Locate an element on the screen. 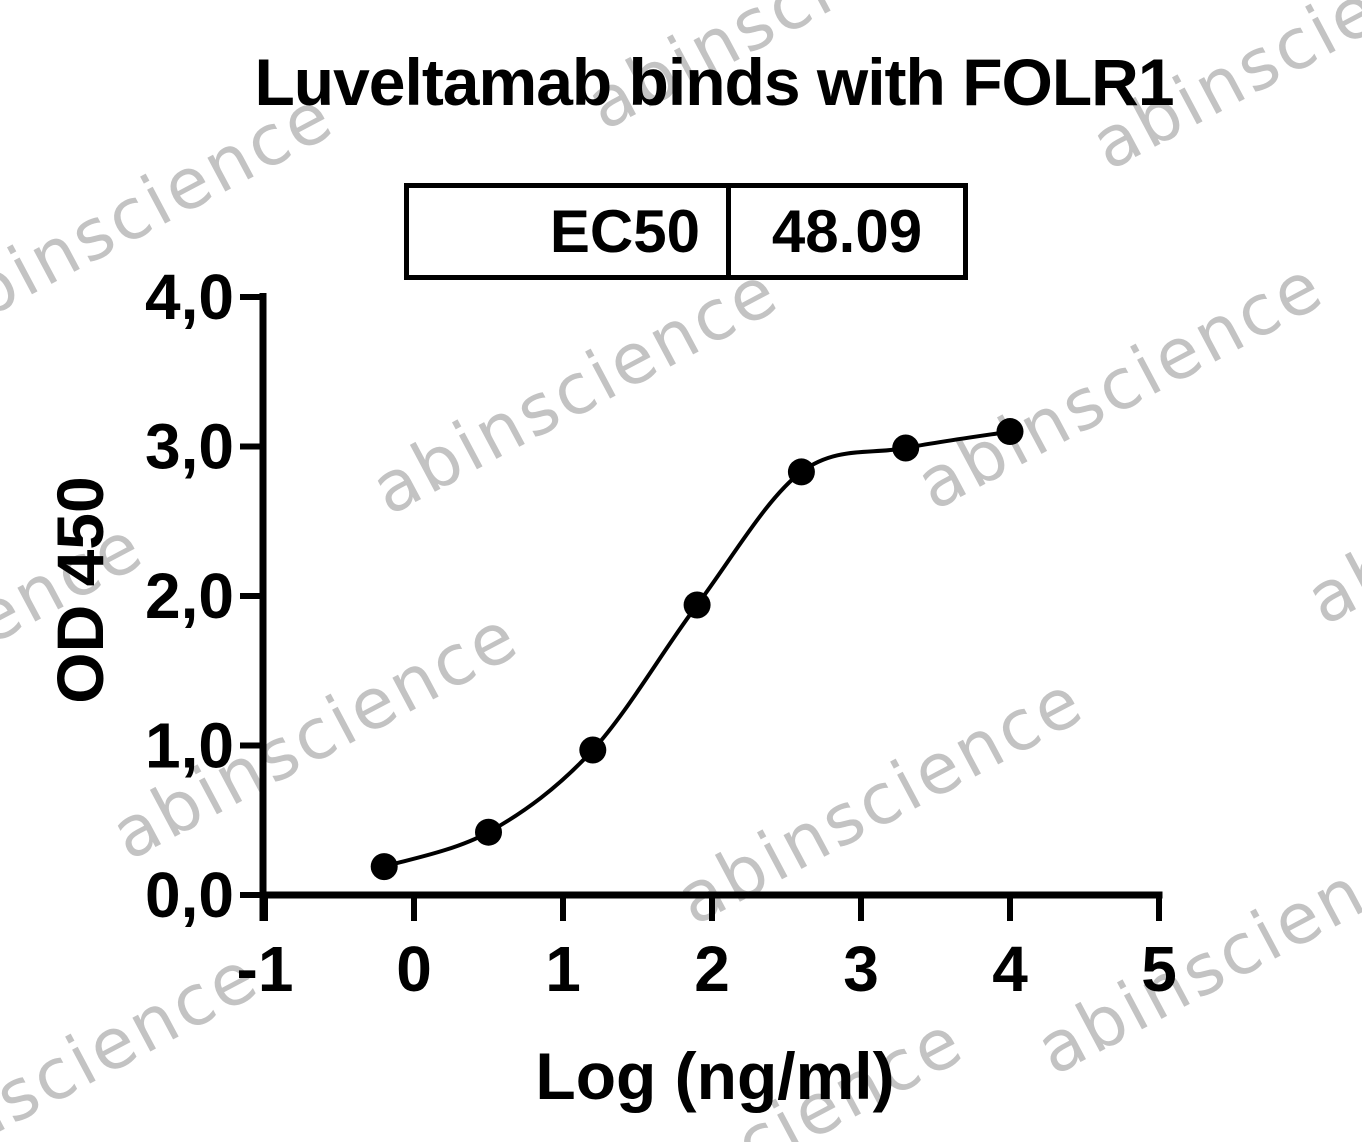 The image size is (1362, 1142). y-tick-label: 2,0 is located at coordinates (189, 596).